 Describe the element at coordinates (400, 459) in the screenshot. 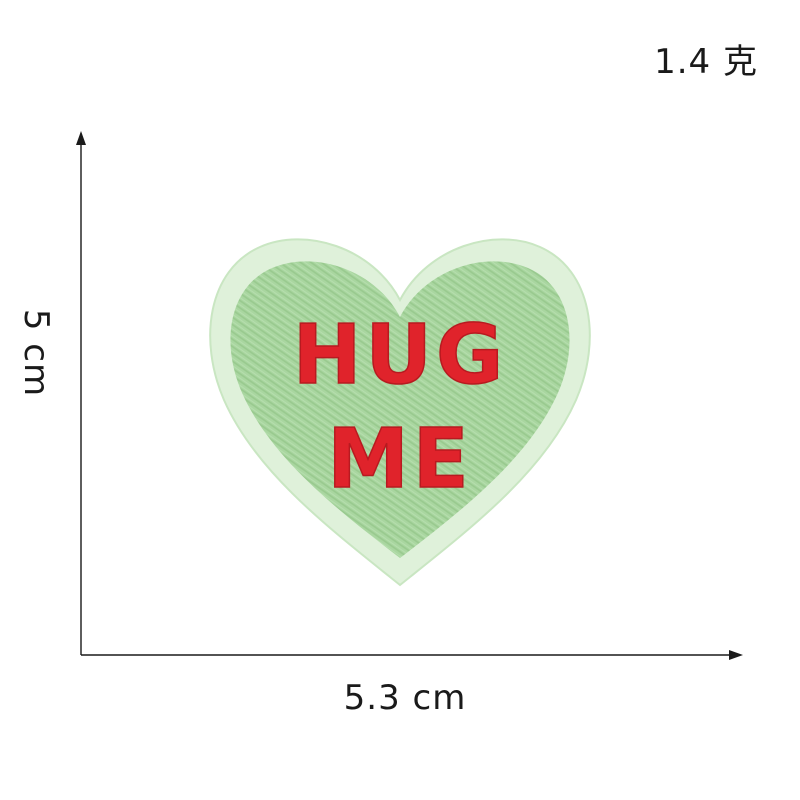

I see `patch-text-line-2: ME` at that location.